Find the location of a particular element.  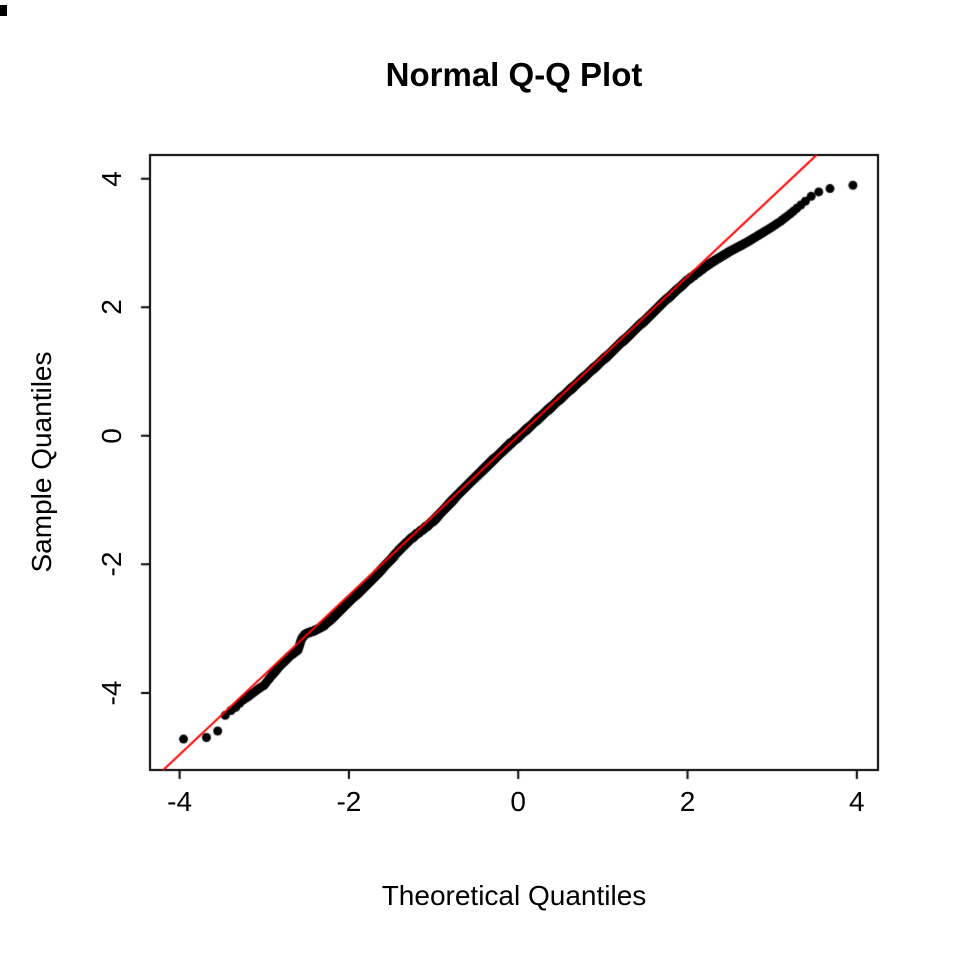

x-tick-label-2: 2 is located at coordinates (687, 801).